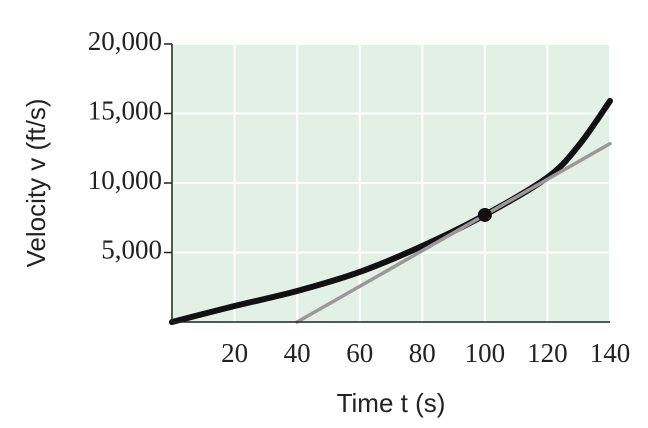 Image resolution: width=648 pixels, height=428 pixels. What do you see at coordinates (422, 353) in the screenshot?
I see `x-tick-label: 80` at bounding box center [422, 353].